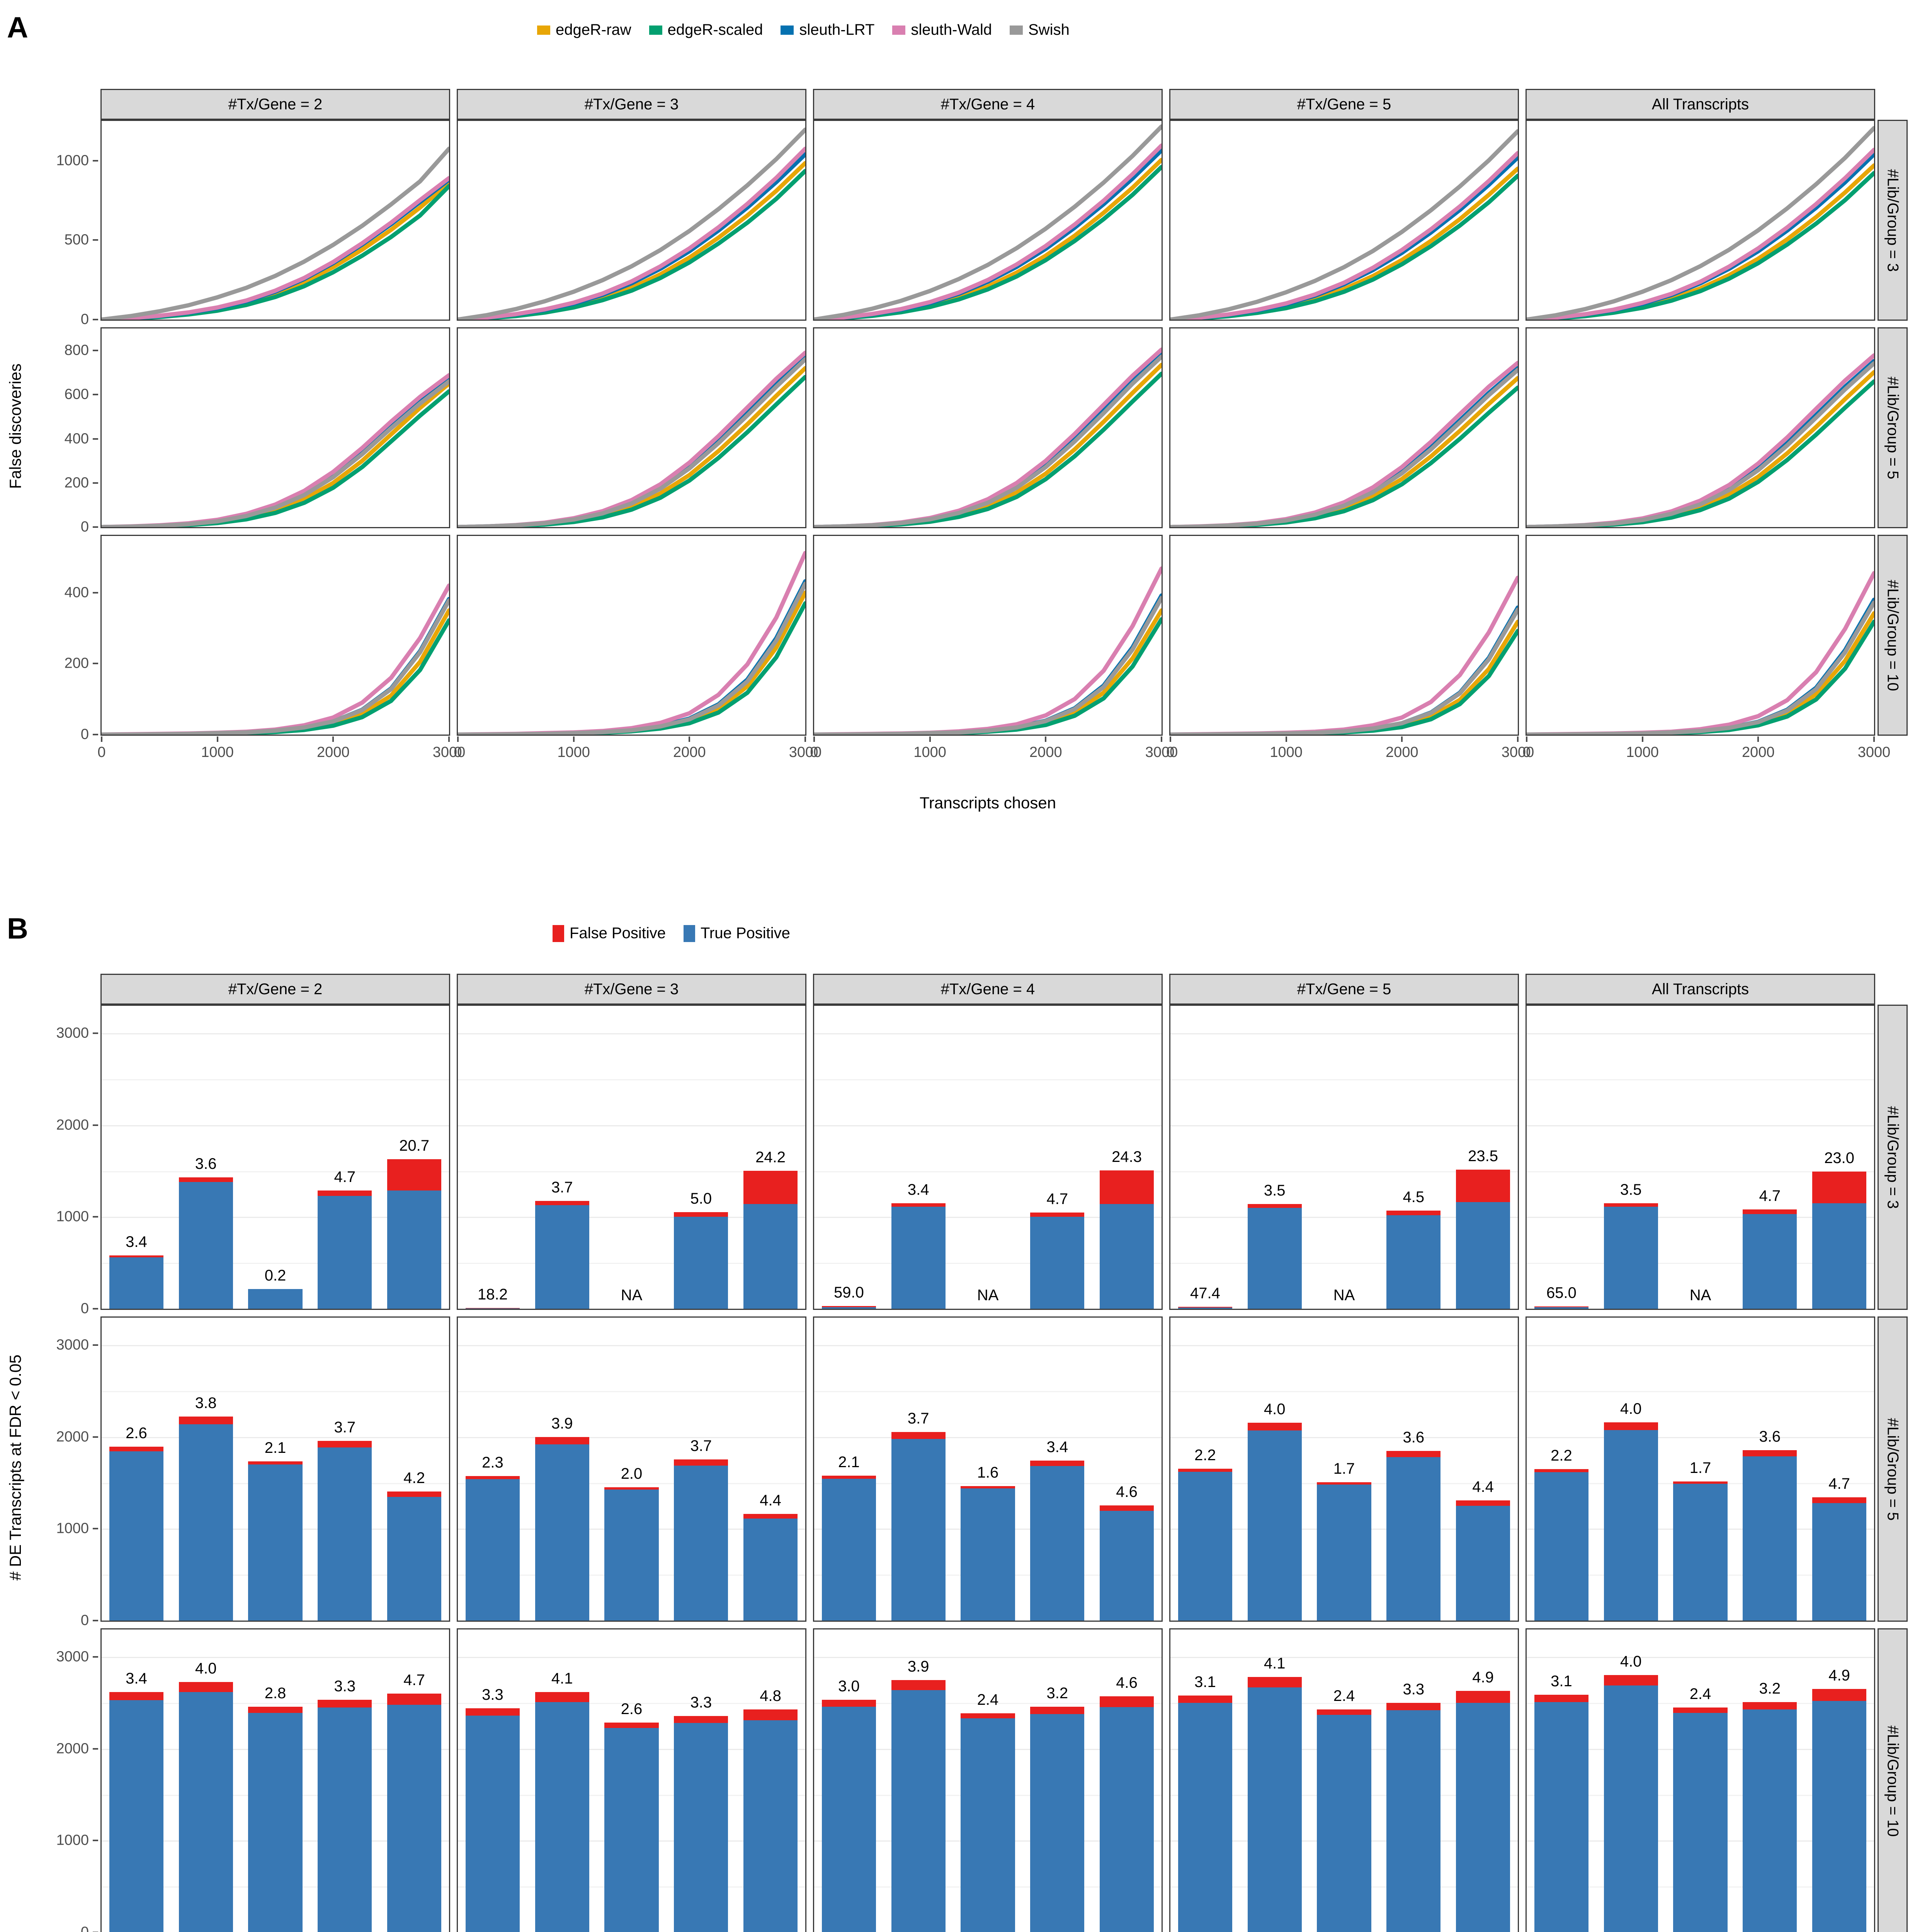 The height and width of the screenshot is (1932, 1932). What do you see at coordinates (85, 1308) in the screenshot?
I see `y-tick-label: 0` at bounding box center [85, 1308].